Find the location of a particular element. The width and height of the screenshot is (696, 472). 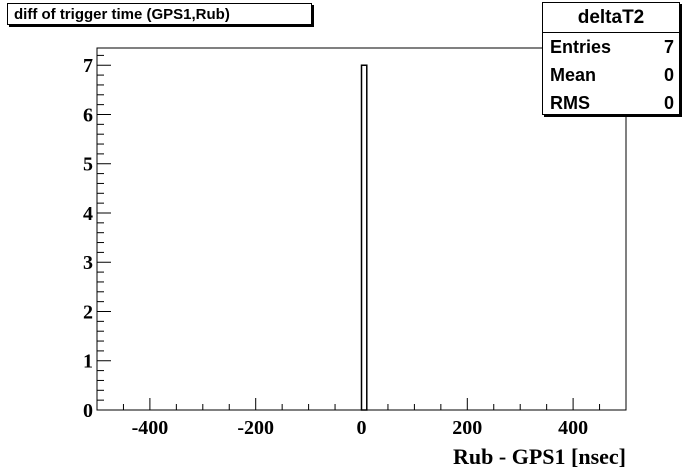

histogram-bars is located at coordinates (364, 237).